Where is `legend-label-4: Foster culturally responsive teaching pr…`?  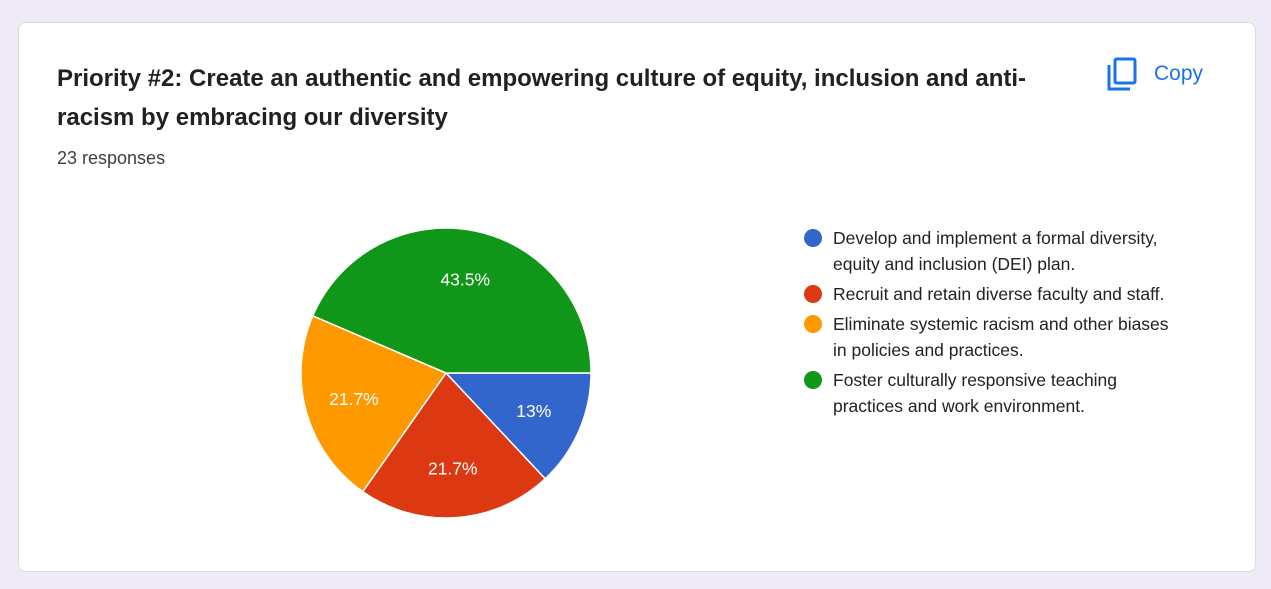 legend-label-4: Foster culturally responsive teaching pr… is located at coordinates (975, 393).